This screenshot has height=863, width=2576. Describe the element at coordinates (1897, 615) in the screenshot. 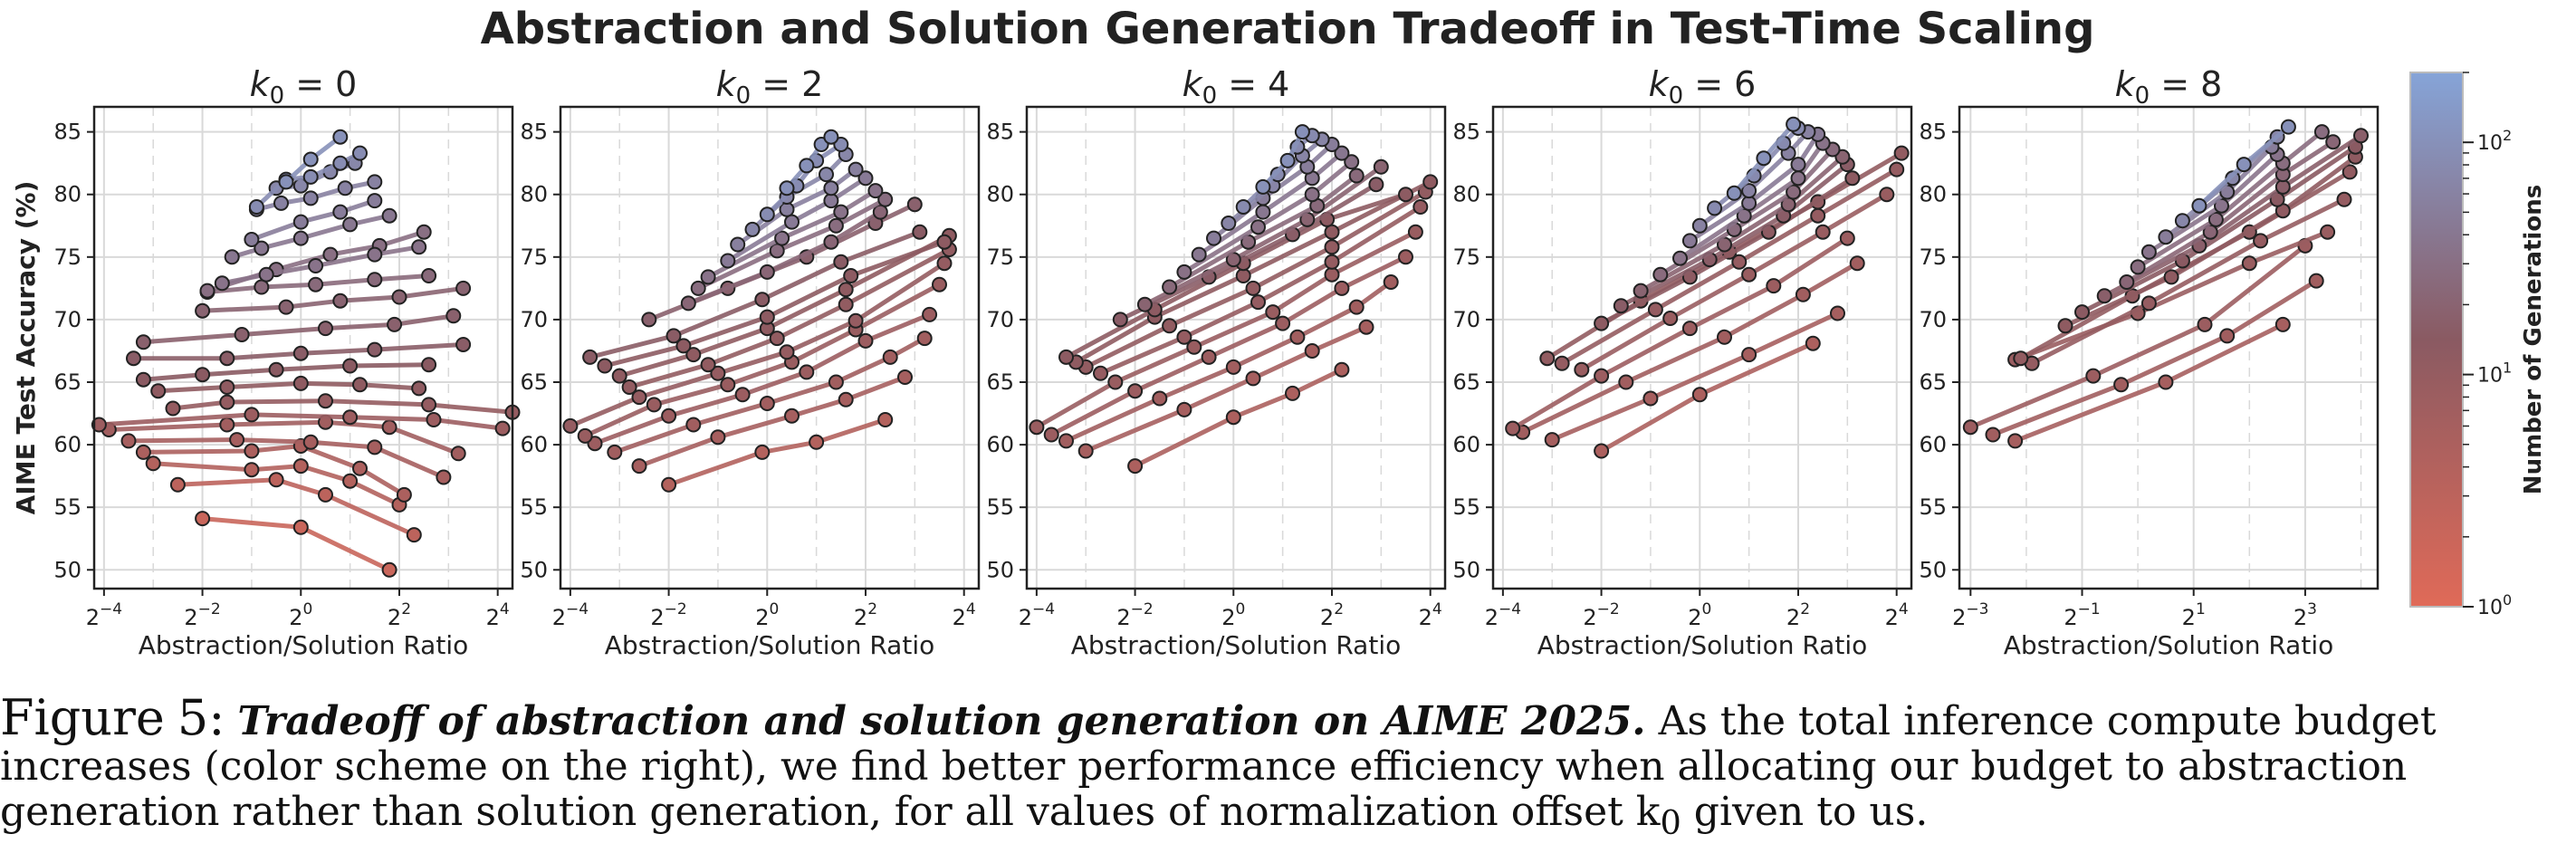

I see `x-tick-label: 24` at that location.